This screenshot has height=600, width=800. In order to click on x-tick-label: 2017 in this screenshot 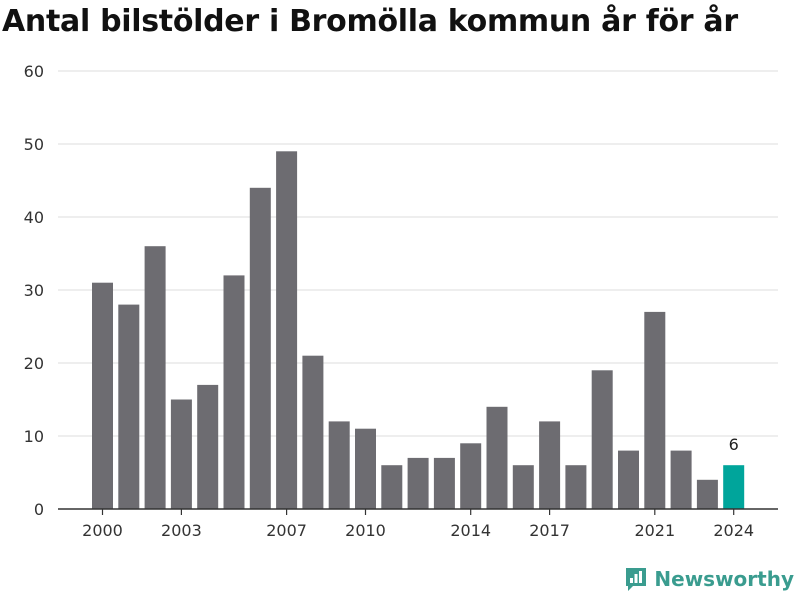, I will do `click(549, 530)`.